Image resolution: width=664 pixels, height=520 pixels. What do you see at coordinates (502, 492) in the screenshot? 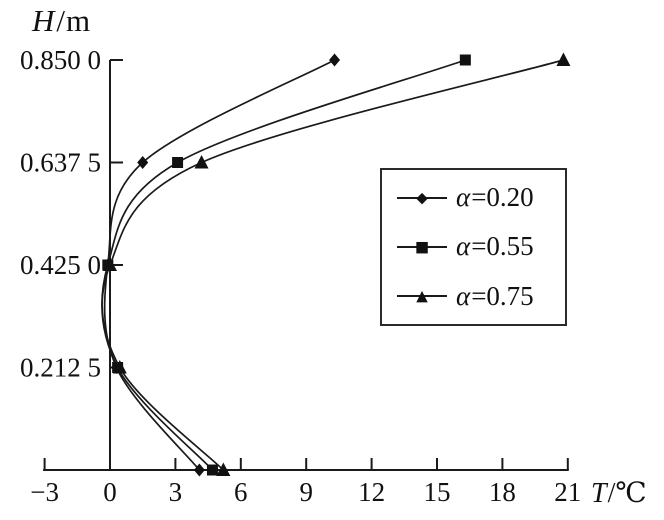
I see `x-tick-label: 18` at bounding box center [502, 492].